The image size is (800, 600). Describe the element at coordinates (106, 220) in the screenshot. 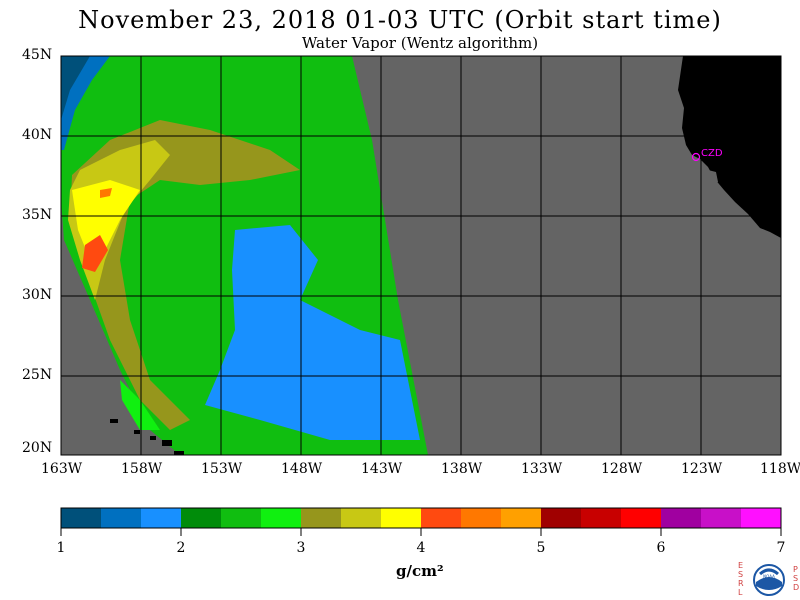

I see `swath-wettest-band` at that location.